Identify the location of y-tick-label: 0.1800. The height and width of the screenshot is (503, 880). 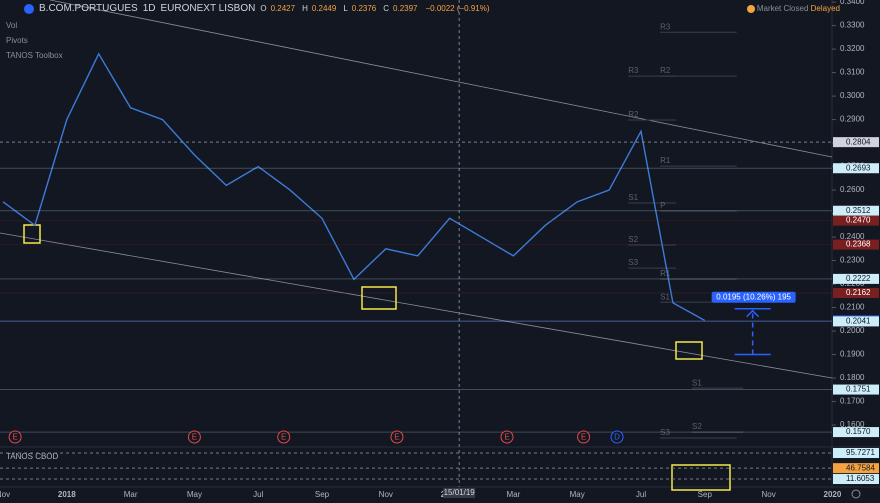
(852, 377).